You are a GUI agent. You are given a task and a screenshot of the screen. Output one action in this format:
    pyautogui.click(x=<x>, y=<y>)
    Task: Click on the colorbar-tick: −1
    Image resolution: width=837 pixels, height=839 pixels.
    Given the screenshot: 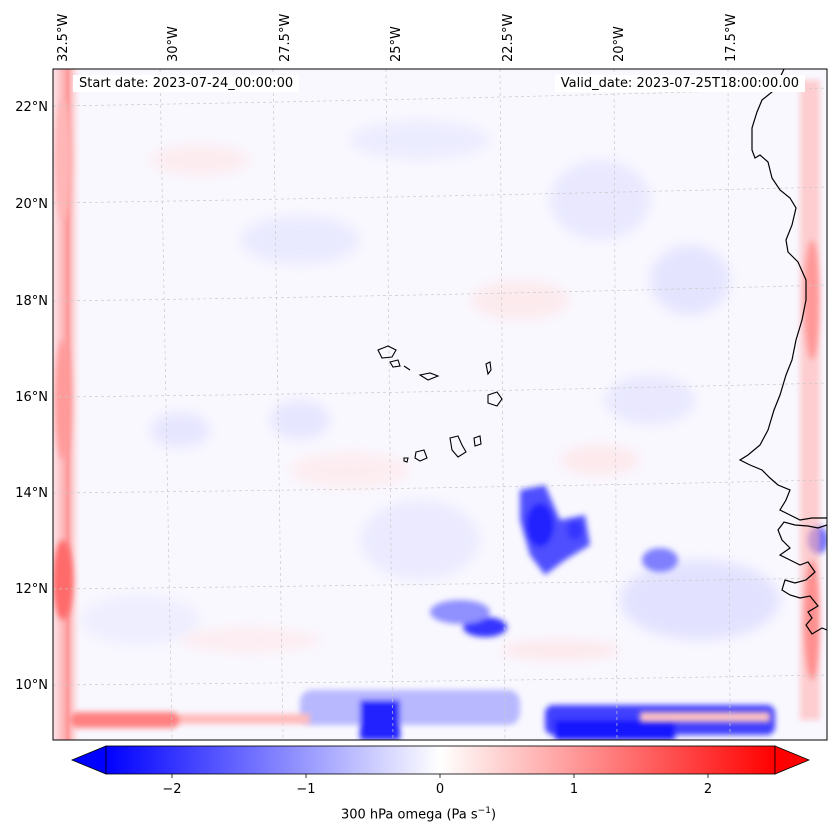 What is the action you would take?
    pyautogui.click(x=305, y=789)
    